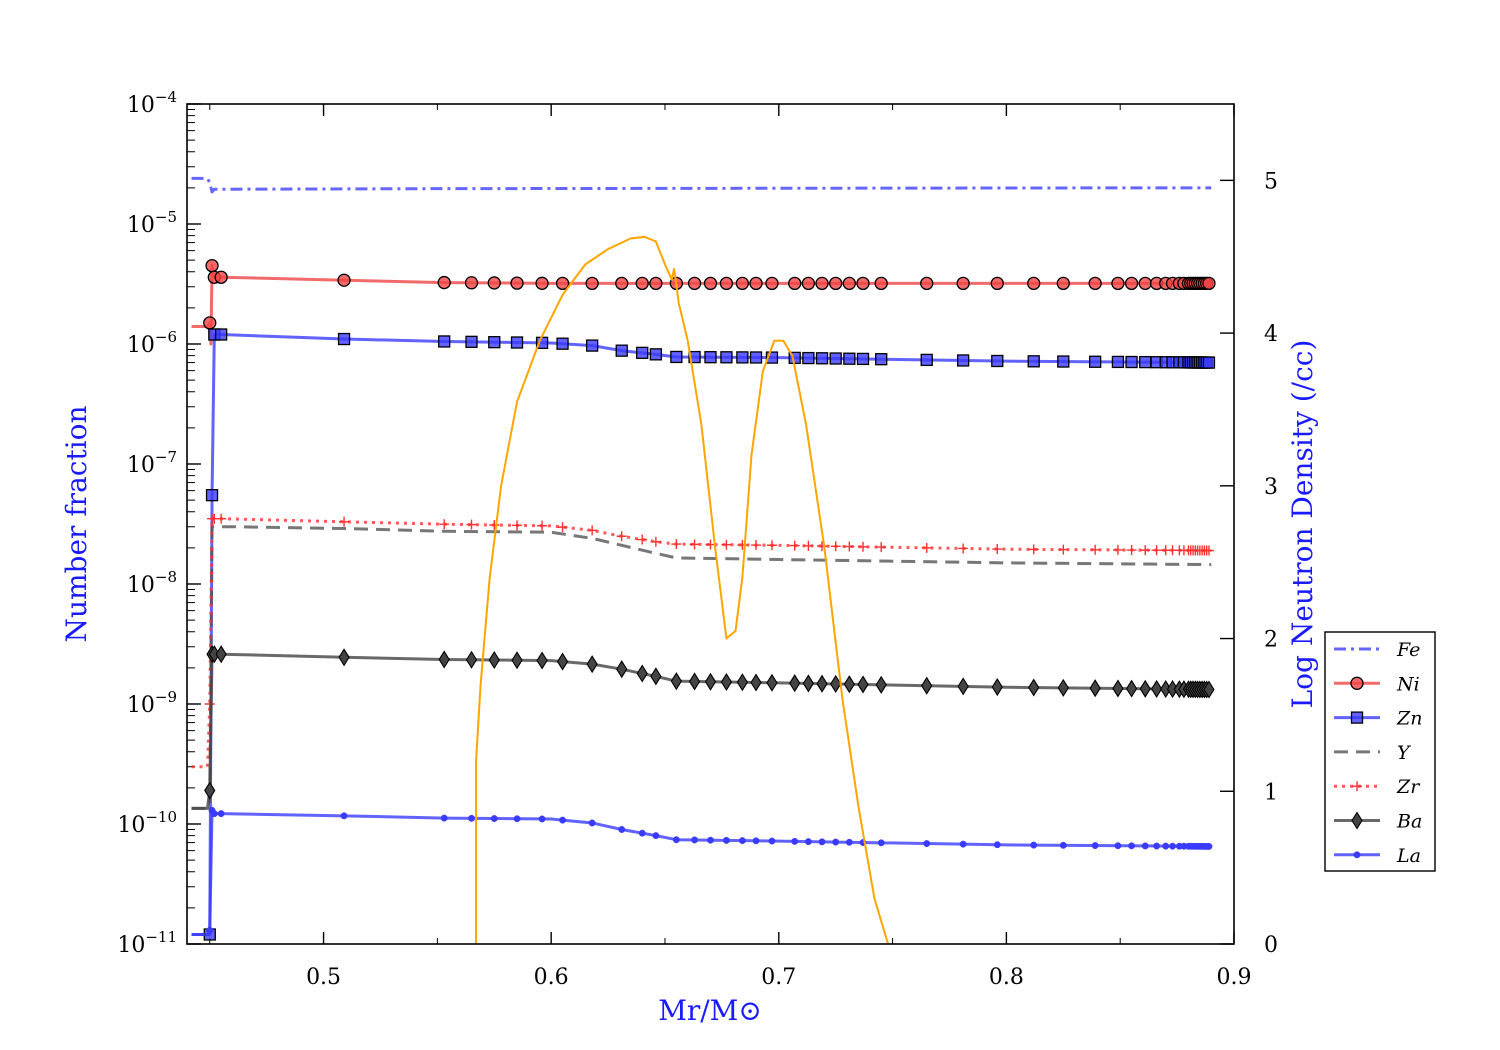 This screenshot has height=1050, width=1500. Describe the element at coordinates (1357, 786) in the screenshot. I see `legend-marker-zr` at that location.